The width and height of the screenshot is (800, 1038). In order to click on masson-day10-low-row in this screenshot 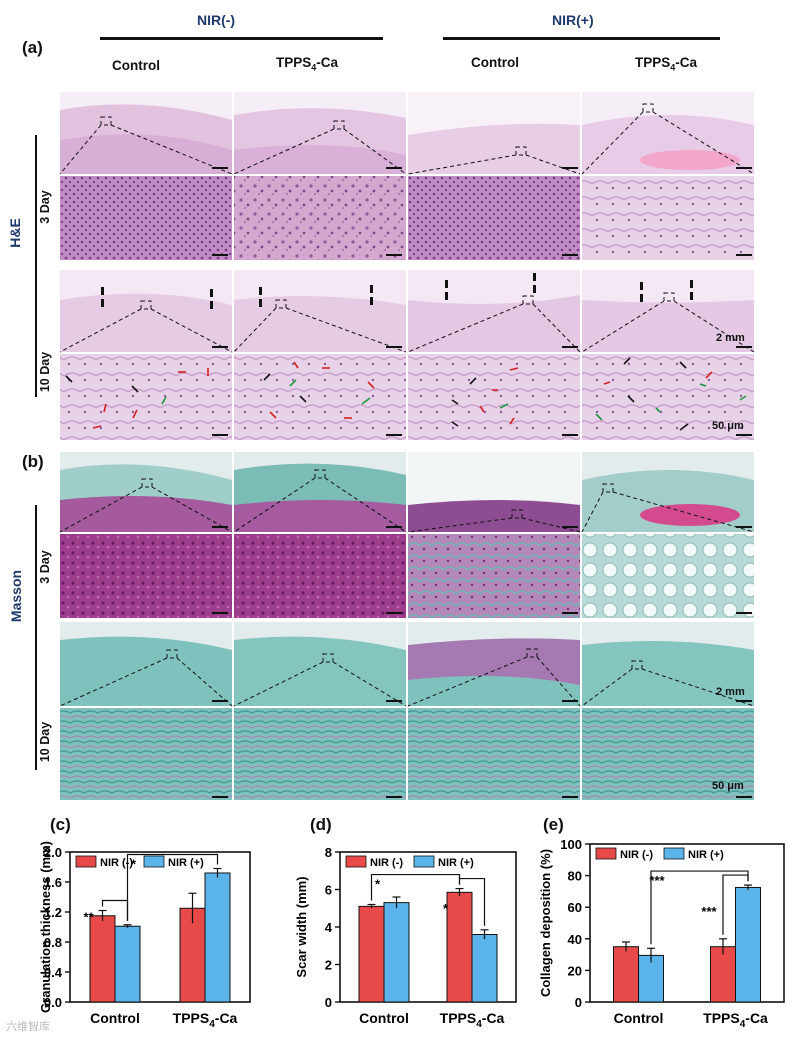, I will do `click(407, 664)`.